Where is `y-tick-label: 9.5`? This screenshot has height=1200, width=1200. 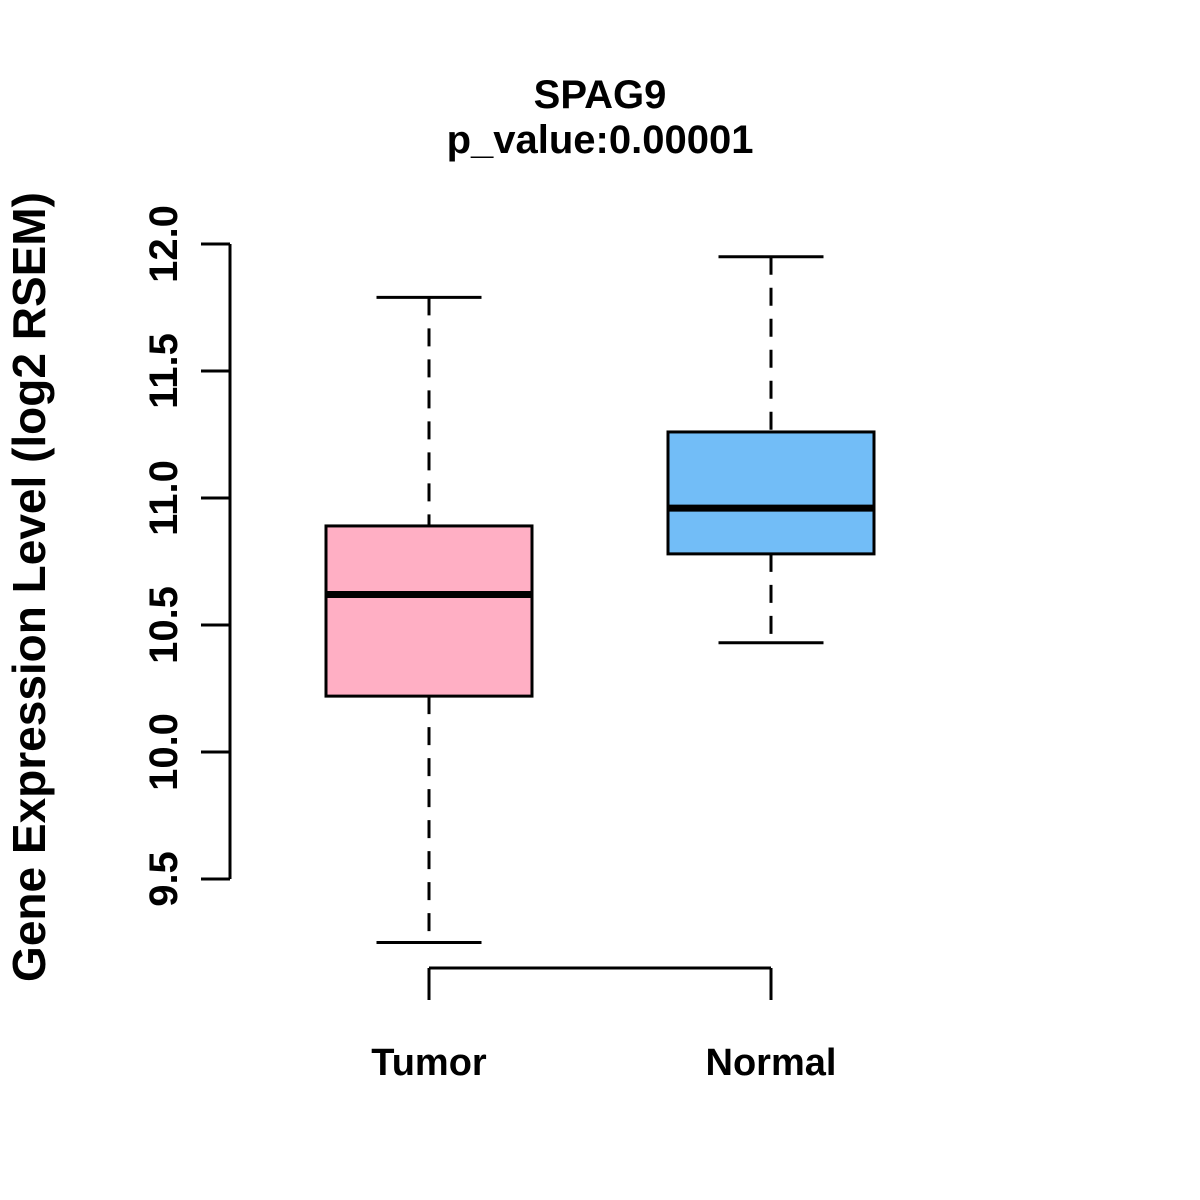
y-tick-label: 9.5 is located at coordinates (164, 879).